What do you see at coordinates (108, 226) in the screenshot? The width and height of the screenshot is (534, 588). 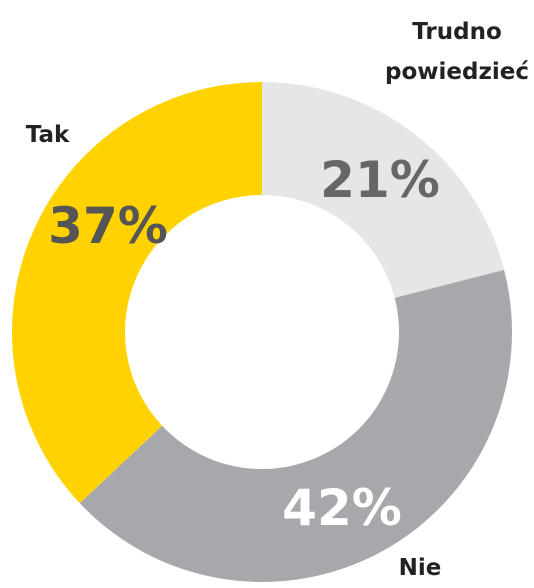 I see `value-label: 37%` at bounding box center [108, 226].